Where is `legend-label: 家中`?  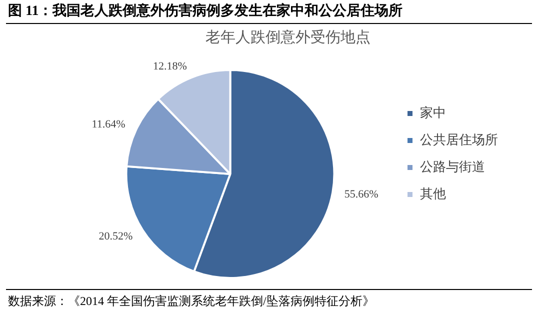
legend-label: 家中 is located at coordinates (433, 112).